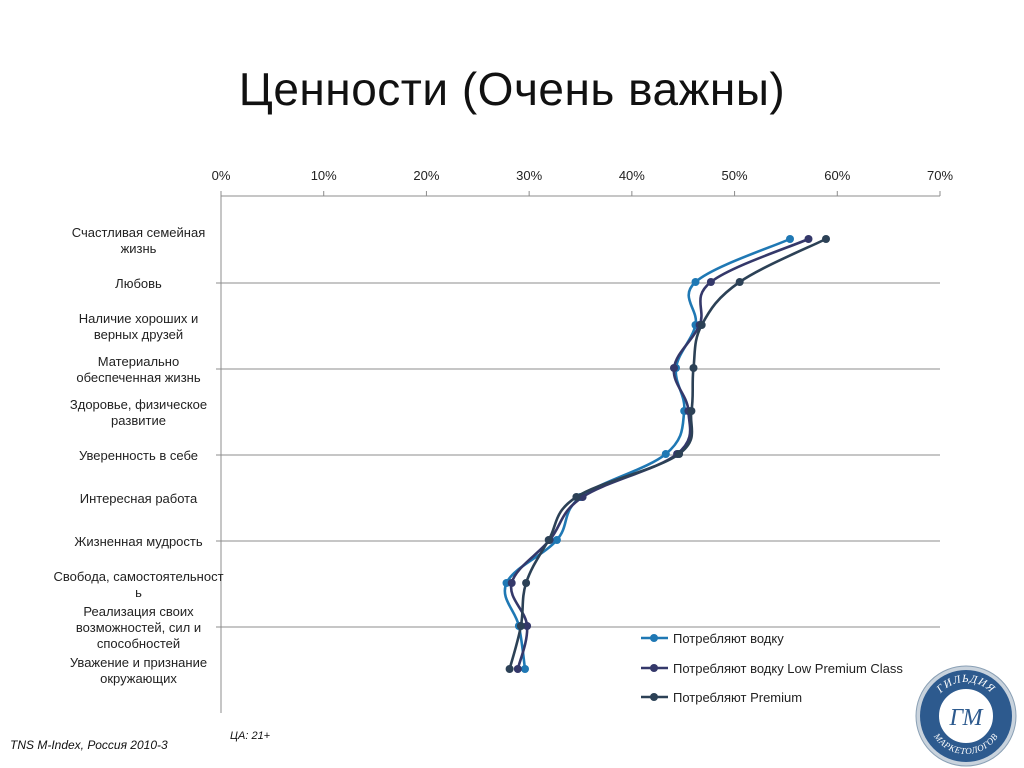  I want to click on legend-item: Потребляют Premium, so click(721, 697).